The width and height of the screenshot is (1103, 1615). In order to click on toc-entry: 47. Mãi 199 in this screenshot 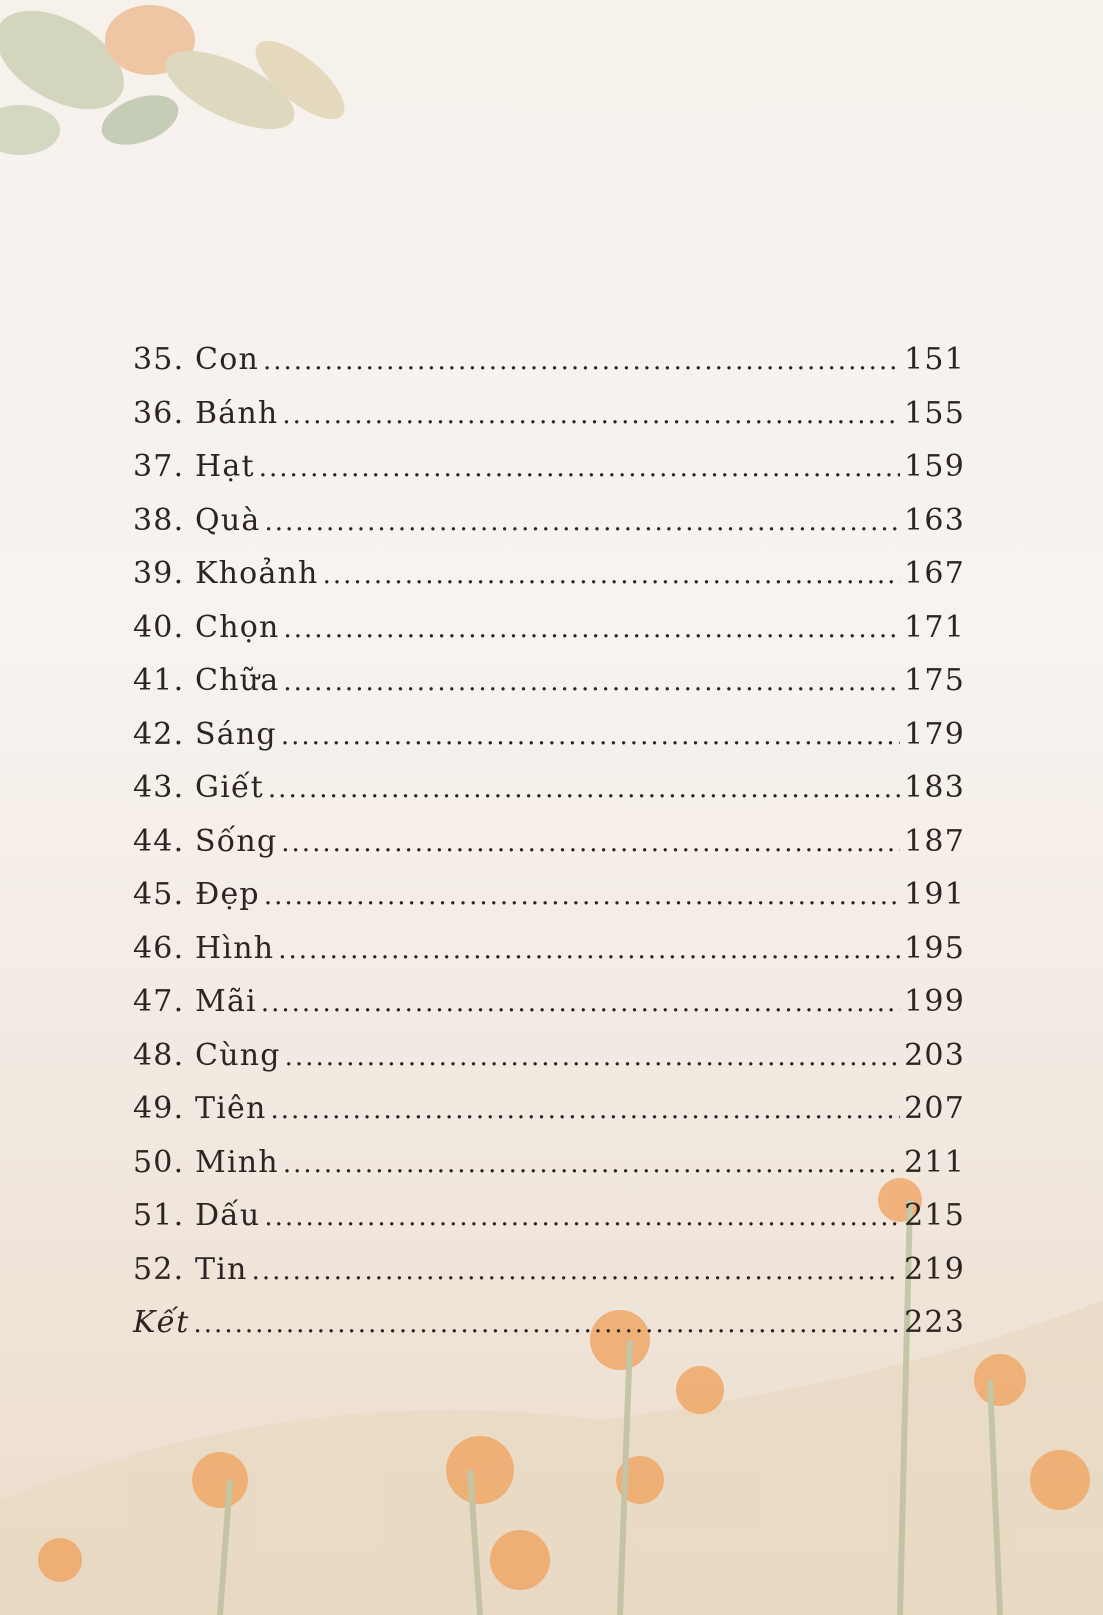, I will do `click(549, 1002)`.